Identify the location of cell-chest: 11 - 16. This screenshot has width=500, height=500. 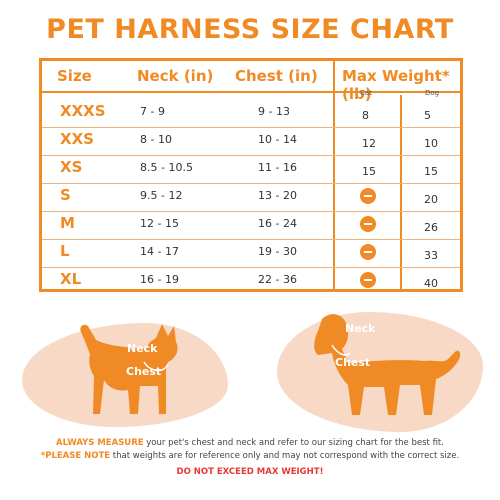
(277, 167).